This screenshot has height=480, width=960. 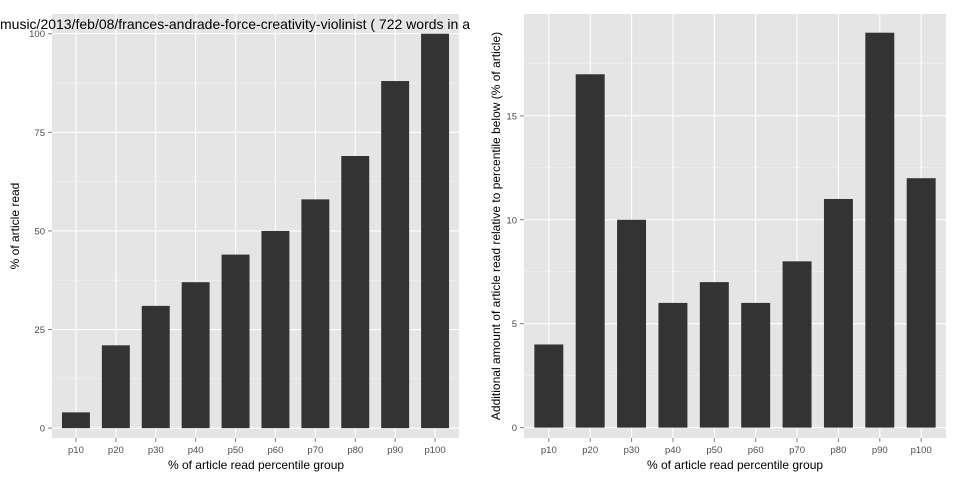 What do you see at coordinates (39, 330) in the screenshot?
I see `y-tick-label: 25` at bounding box center [39, 330].